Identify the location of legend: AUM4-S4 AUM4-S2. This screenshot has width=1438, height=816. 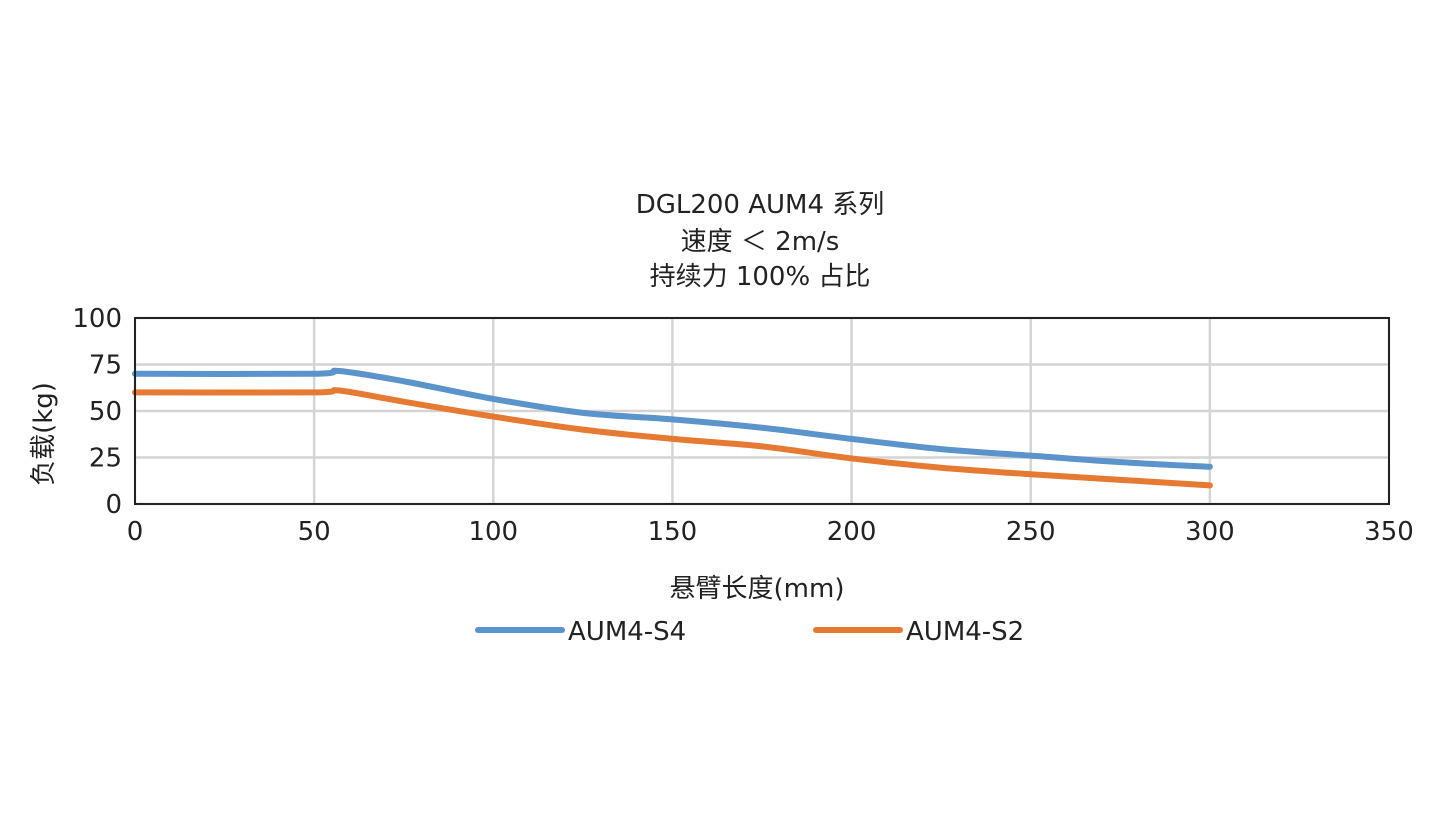
(749, 632).